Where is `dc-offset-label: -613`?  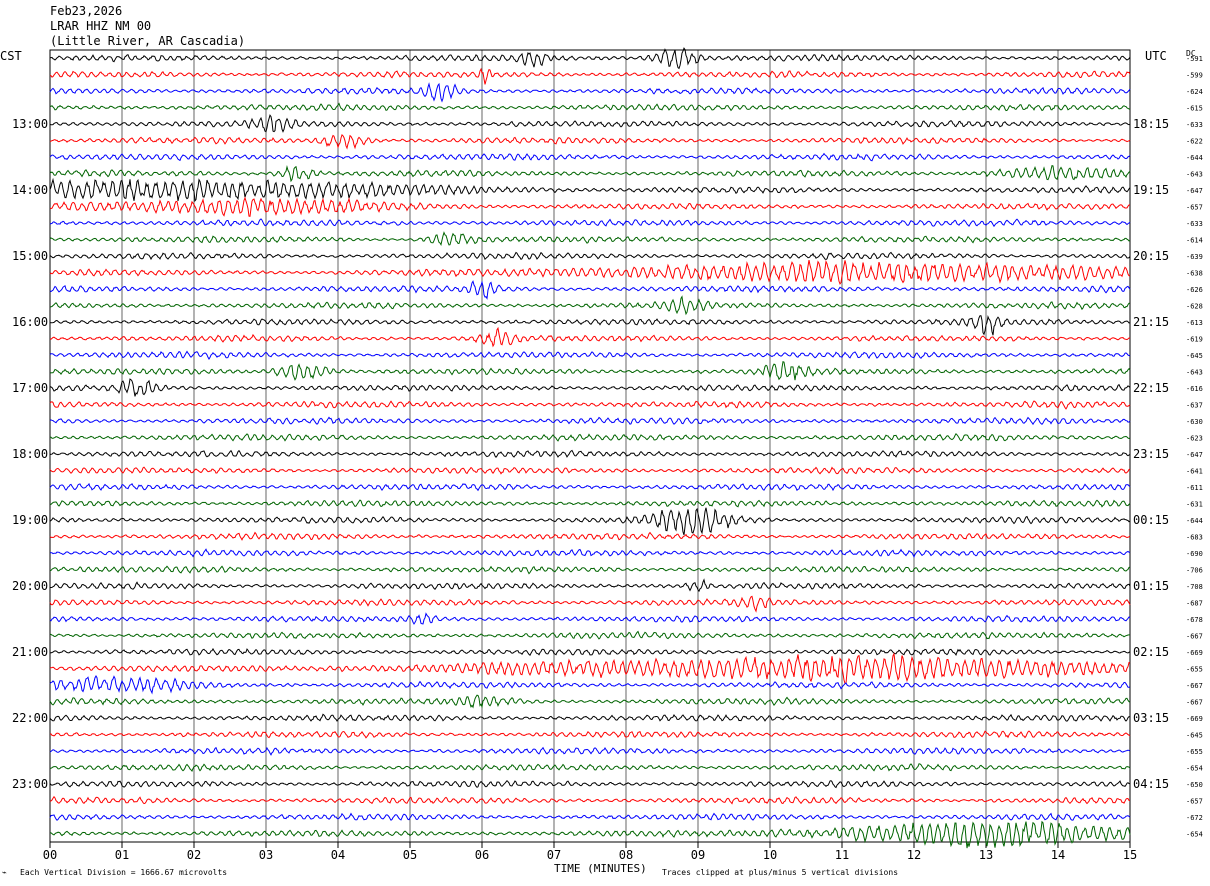 dc-offset-label: -613 is located at coordinates (1194, 323).